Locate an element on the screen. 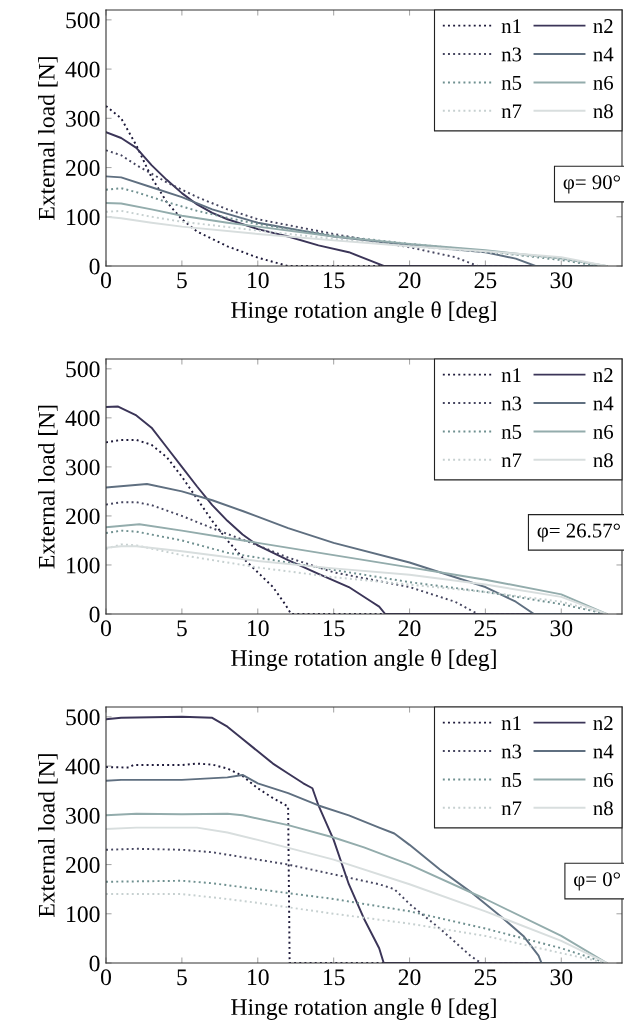  annotation: φ= 0° is located at coordinates (597, 881).